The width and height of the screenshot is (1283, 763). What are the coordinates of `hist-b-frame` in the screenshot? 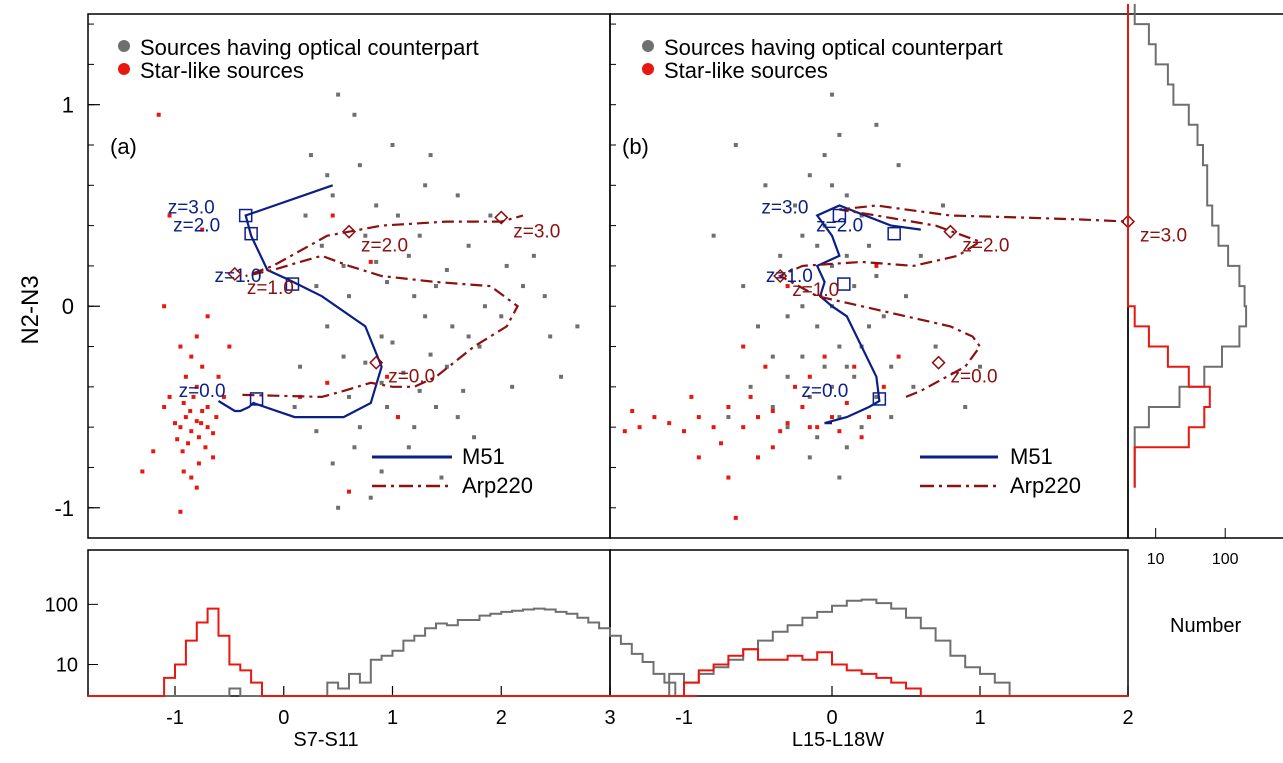 It's located at (869, 623).